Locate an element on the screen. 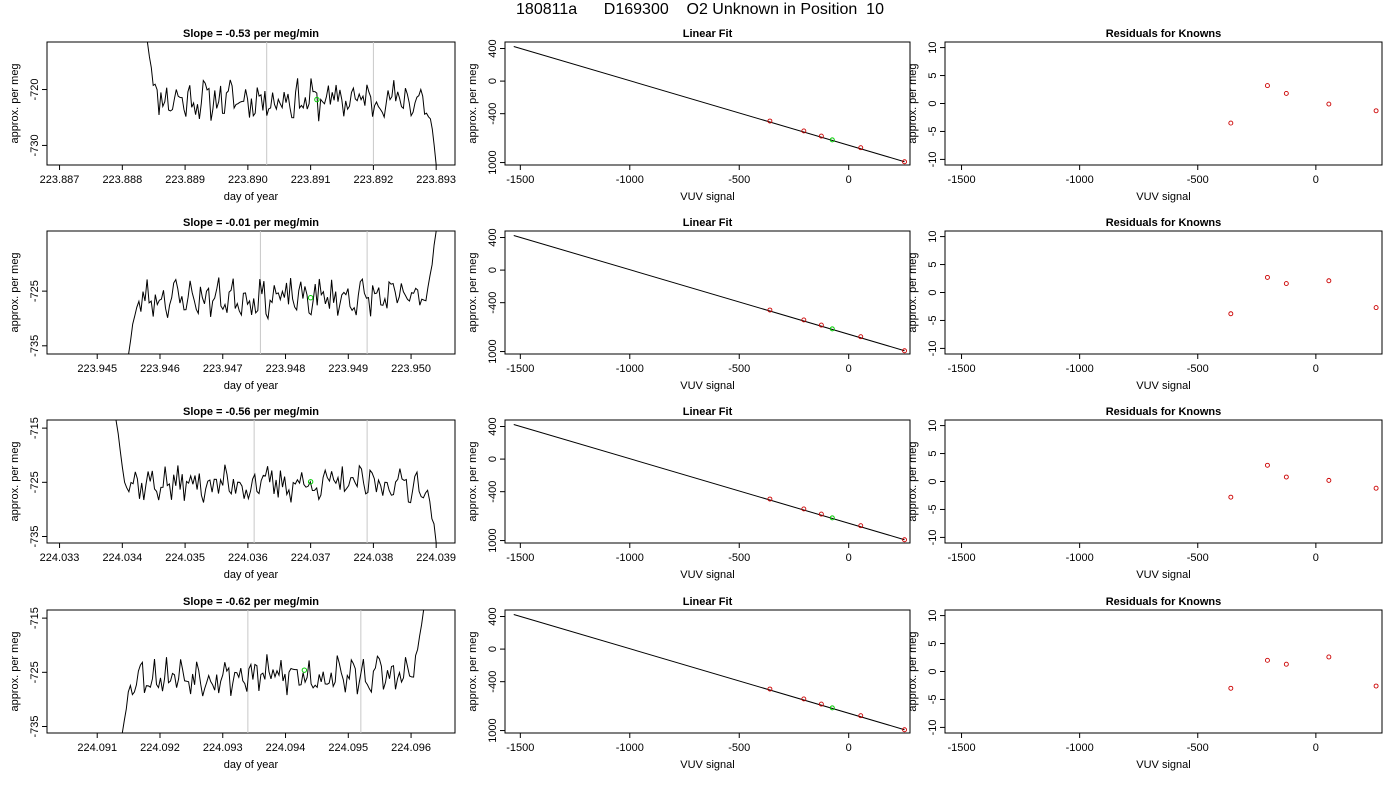  y-tick-label: 10 is located at coordinates (933, 236).